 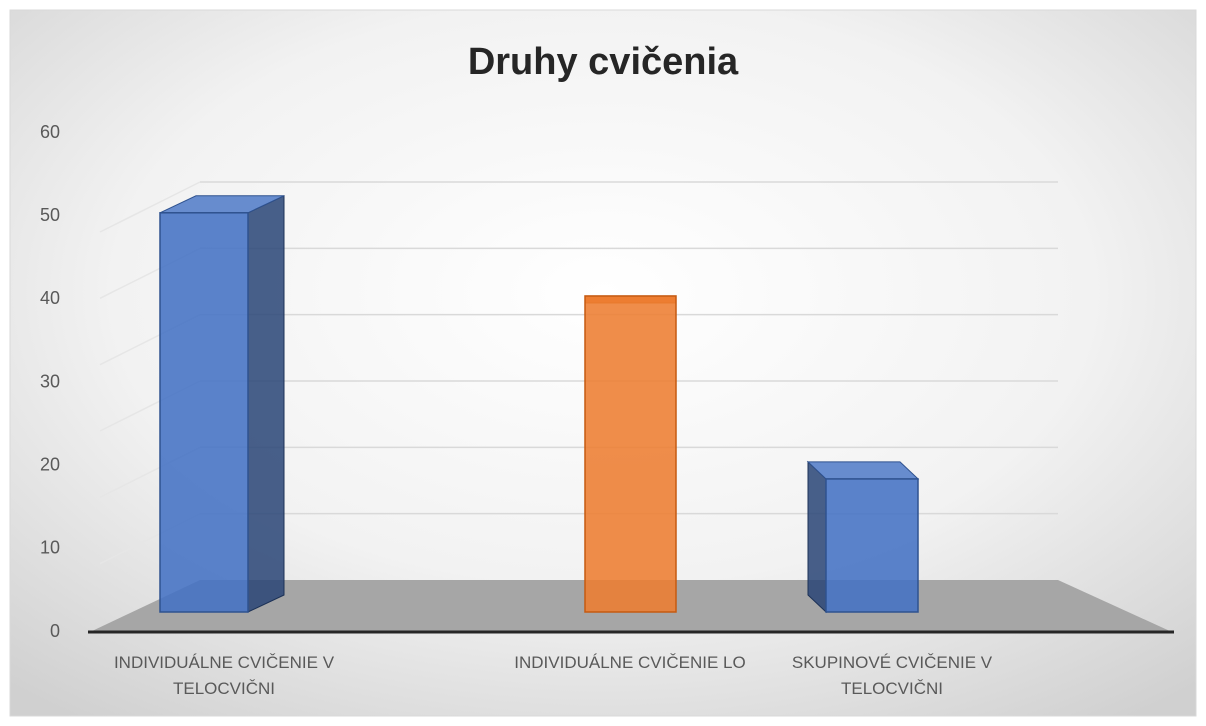 I want to click on bar-top, so click(x=863, y=470).